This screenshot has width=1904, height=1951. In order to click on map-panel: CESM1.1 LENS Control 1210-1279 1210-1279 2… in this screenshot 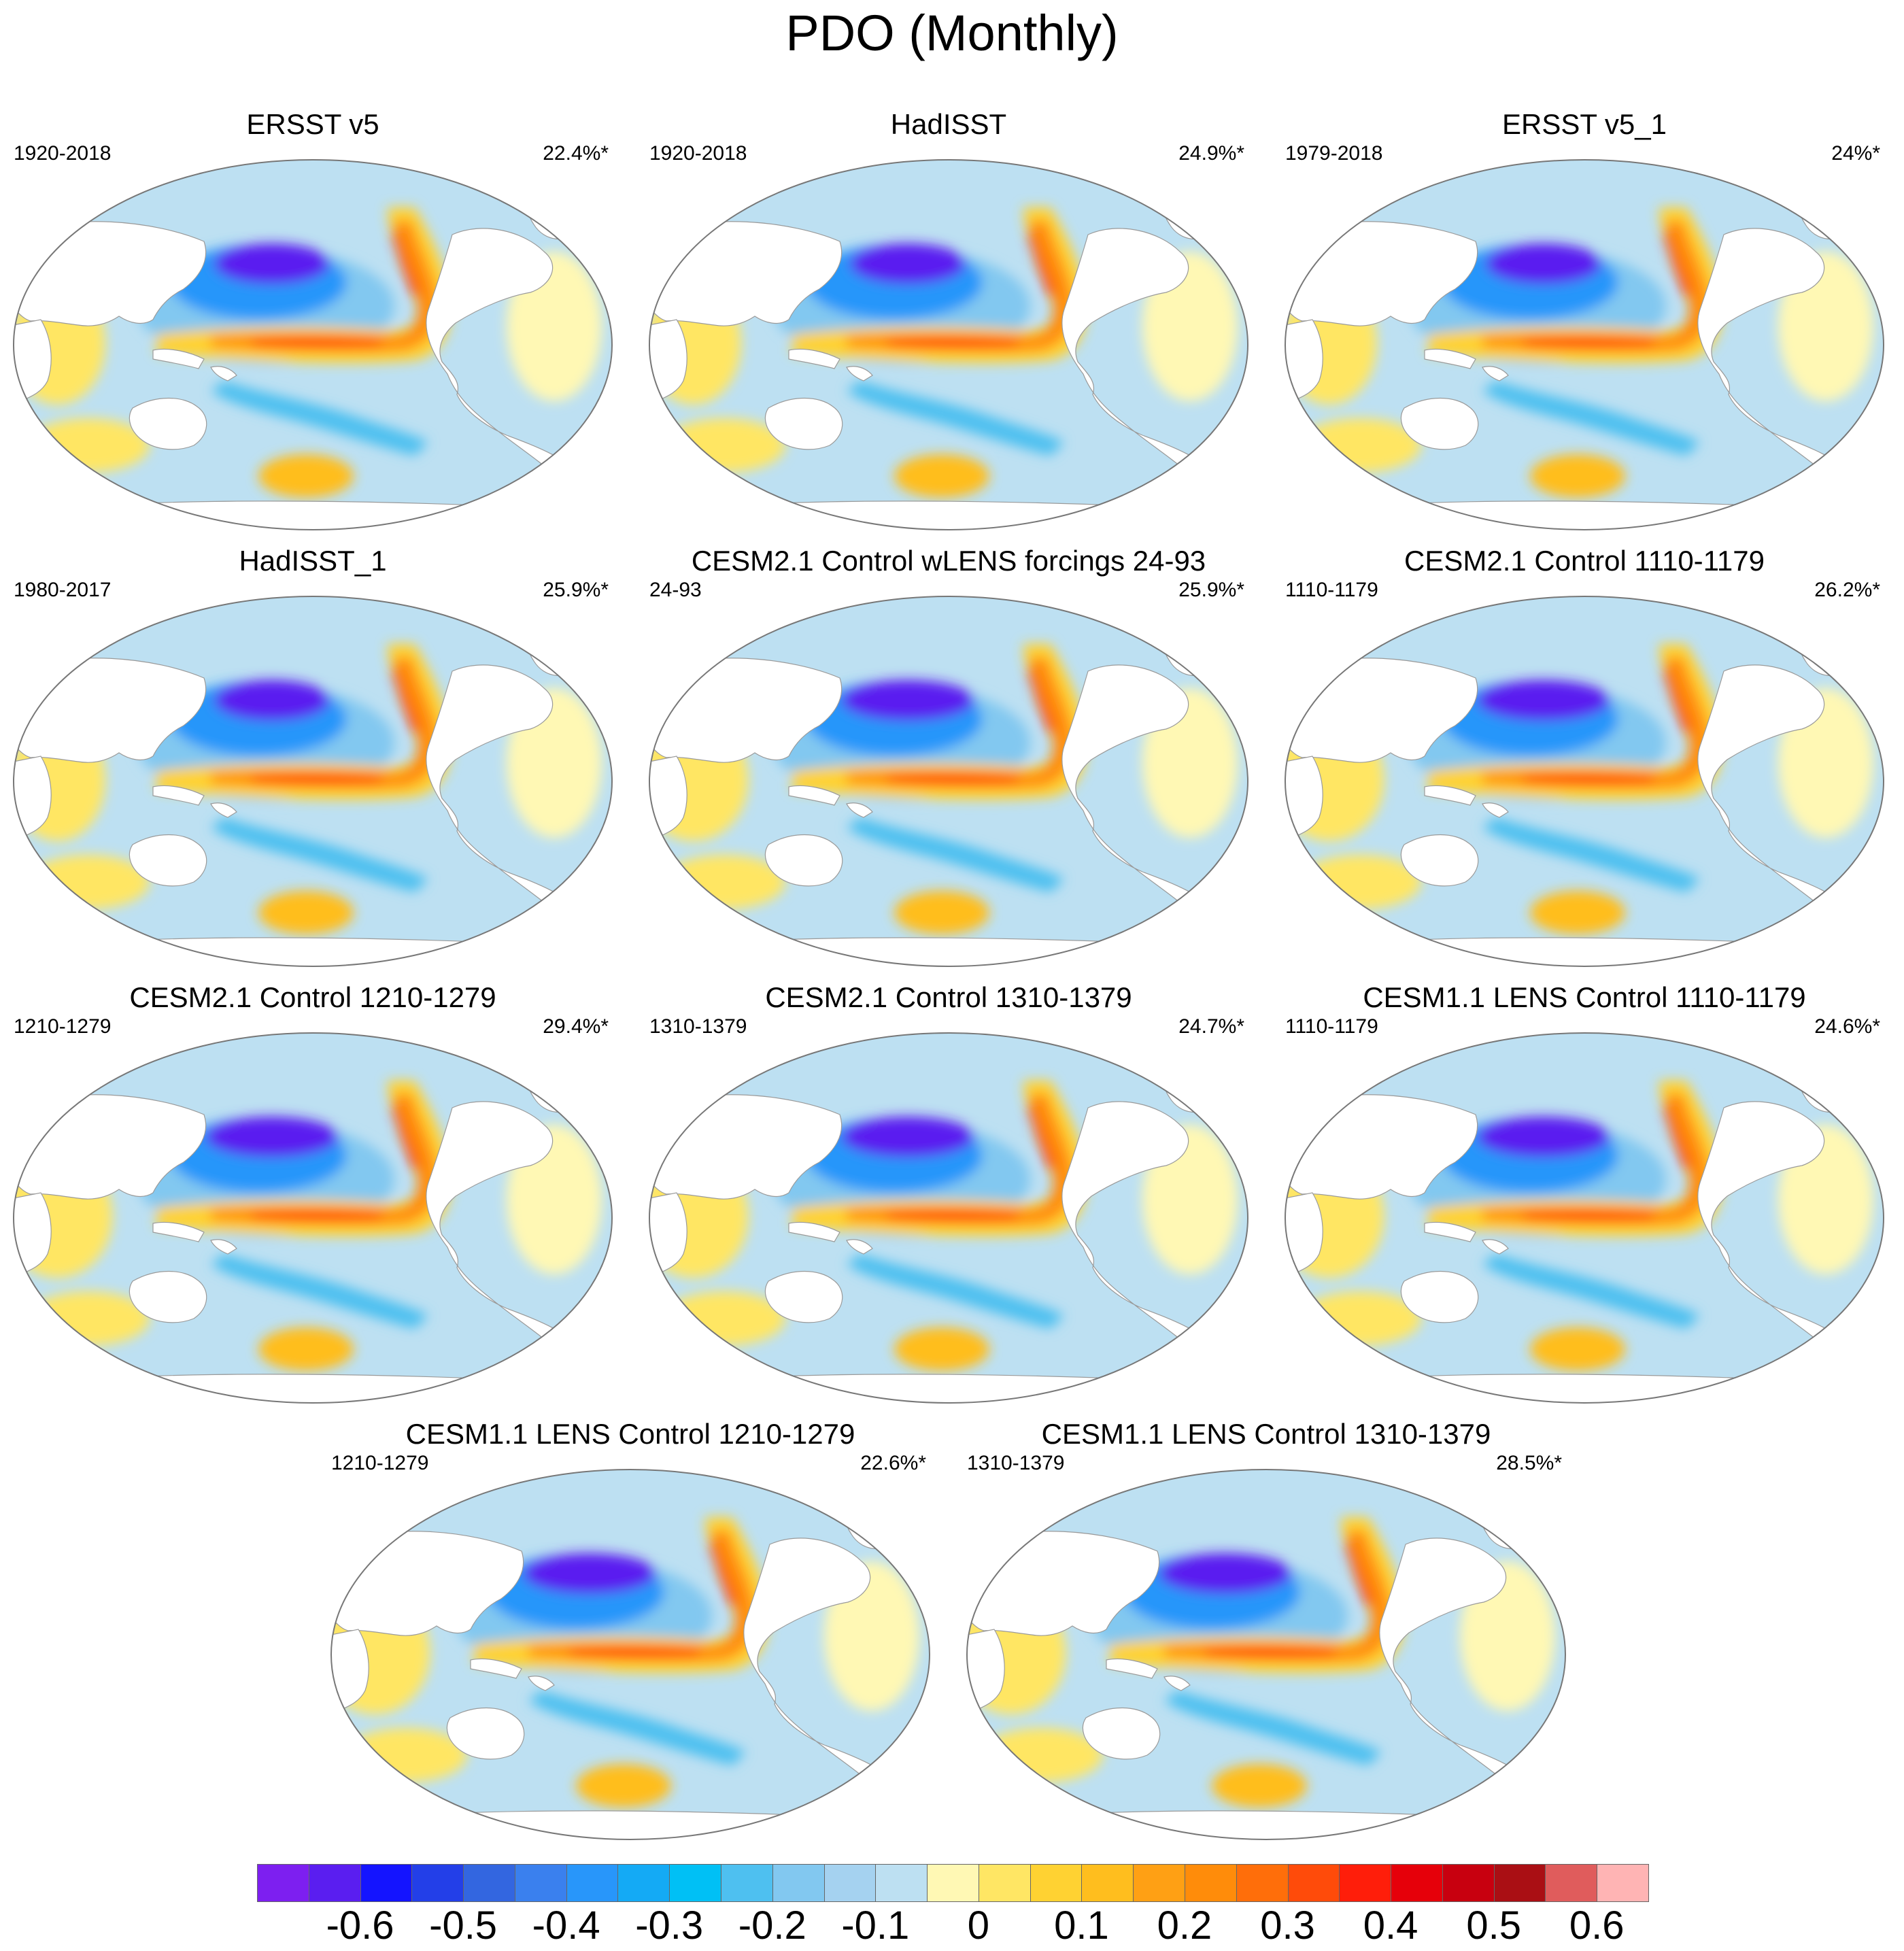, I will do `click(630, 1631)`.